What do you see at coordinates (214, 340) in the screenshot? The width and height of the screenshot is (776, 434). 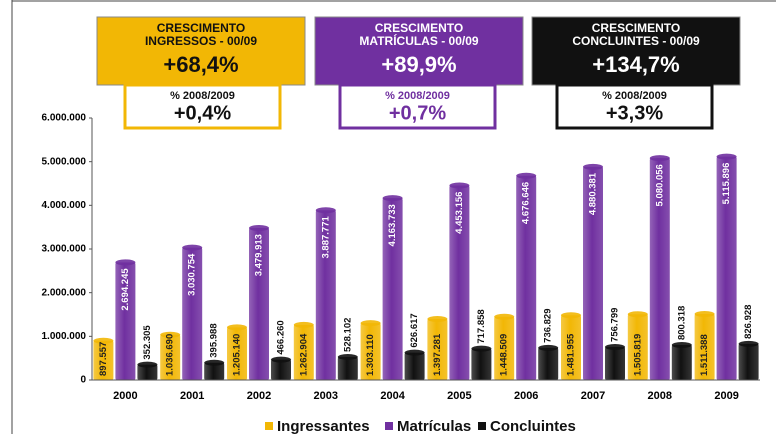 I see `value-label: 395.988` at bounding box center [214, 340].